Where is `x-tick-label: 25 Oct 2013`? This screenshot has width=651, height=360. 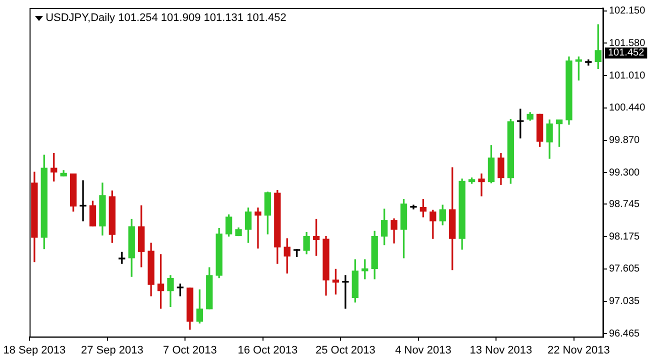
x-tick-label: 25 Oct 2013 is located at coordinates (345, 350).